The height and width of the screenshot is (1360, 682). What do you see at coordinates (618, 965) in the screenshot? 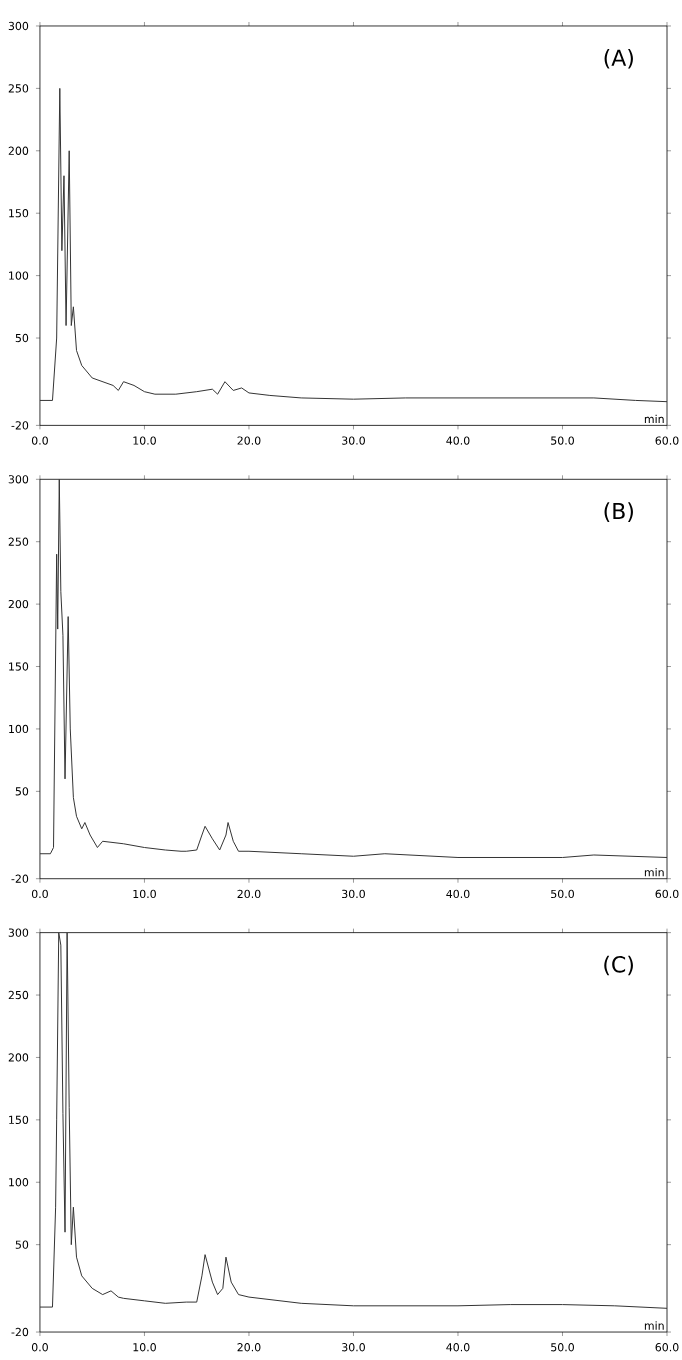
I see `text: (C)` at bounding box center [618, 965].